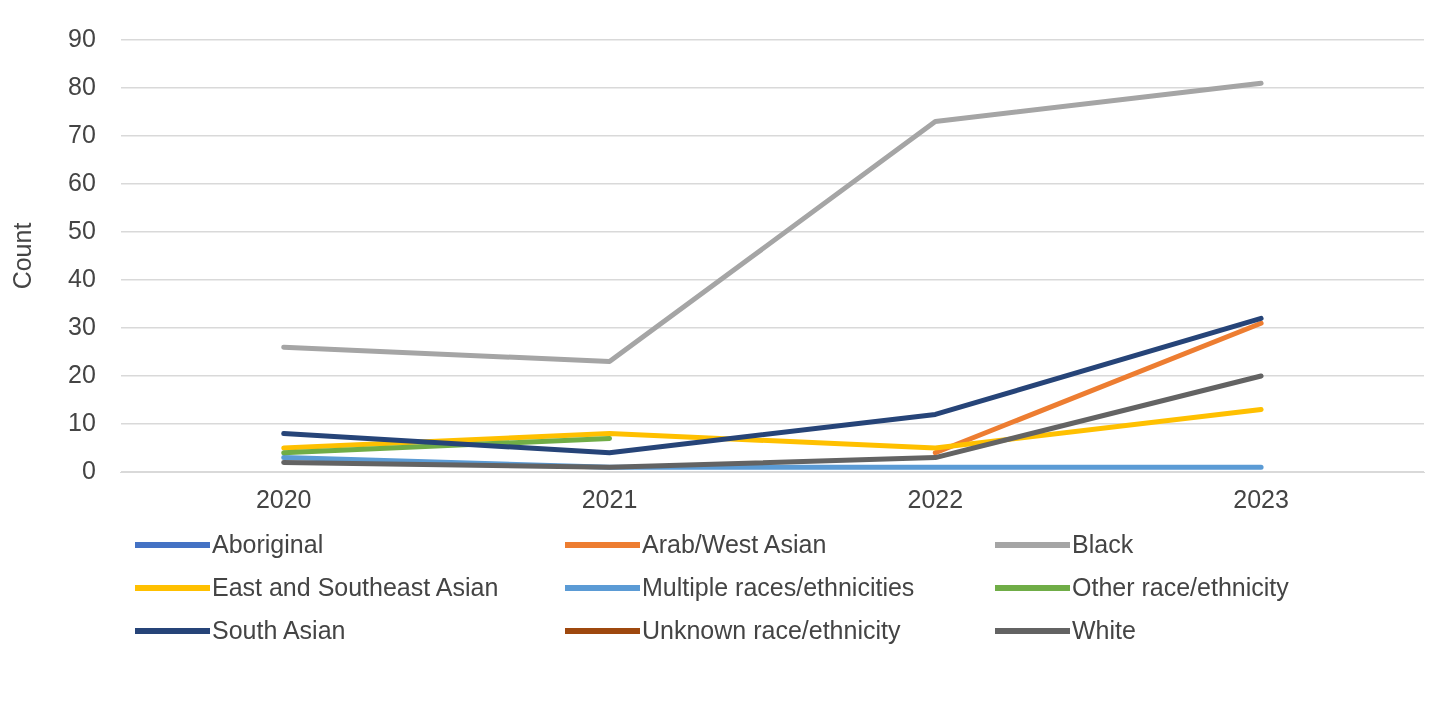  What do you see at coordinates (82, 181) in the screenshot?
I see `y-tick-label: 60` at bounding box center [82, 181].